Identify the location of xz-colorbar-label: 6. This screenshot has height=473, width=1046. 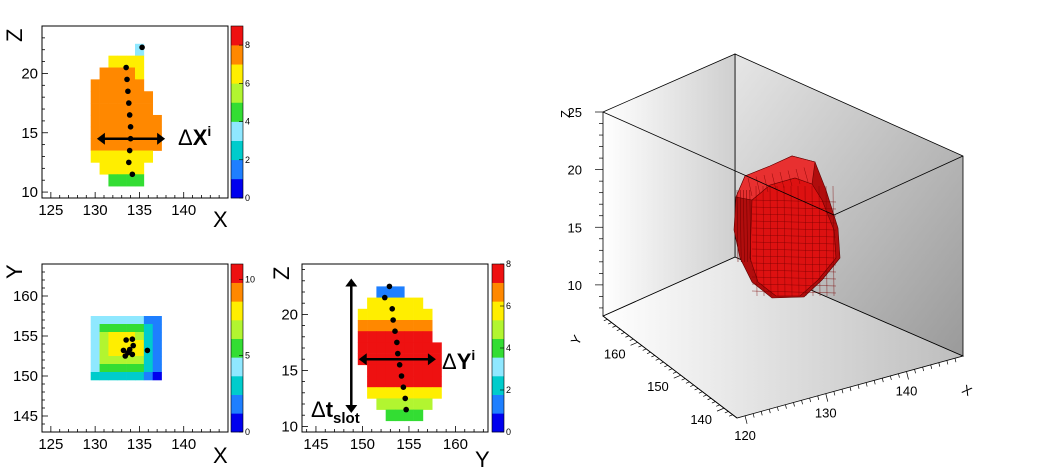
(247, 83).